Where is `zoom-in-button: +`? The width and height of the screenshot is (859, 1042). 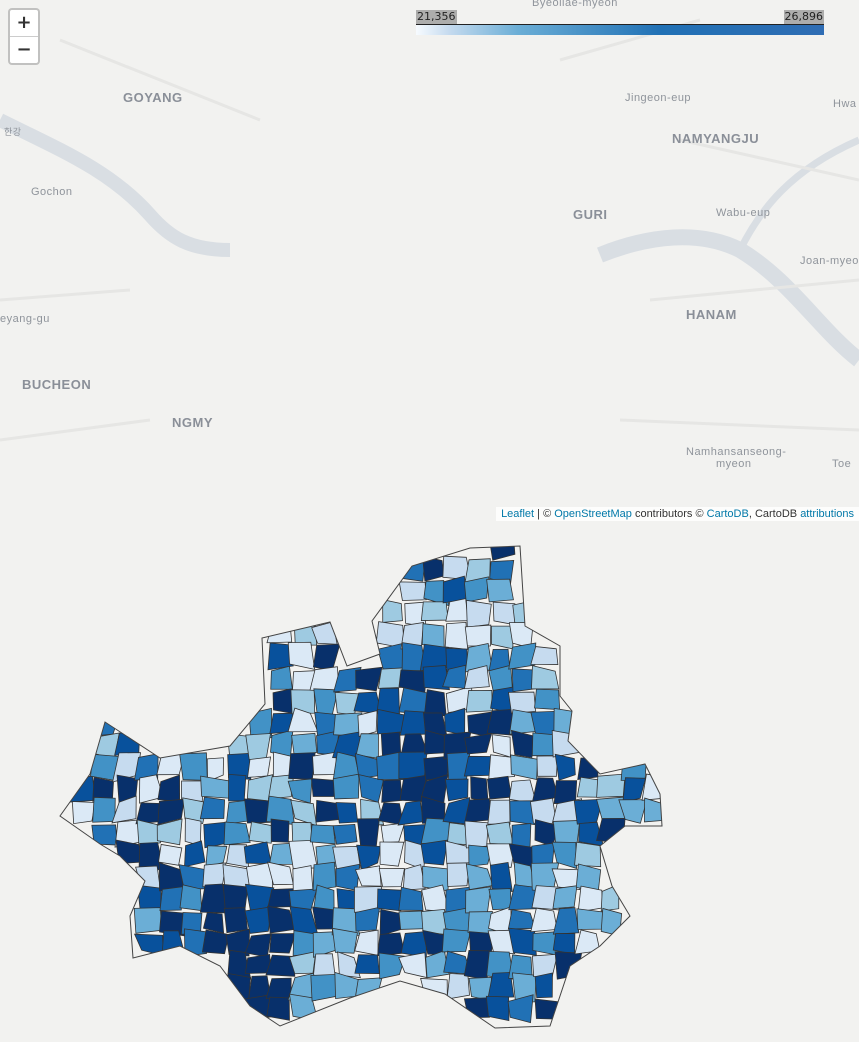
zoom-in-button: + is located at coordinates (24, 22).